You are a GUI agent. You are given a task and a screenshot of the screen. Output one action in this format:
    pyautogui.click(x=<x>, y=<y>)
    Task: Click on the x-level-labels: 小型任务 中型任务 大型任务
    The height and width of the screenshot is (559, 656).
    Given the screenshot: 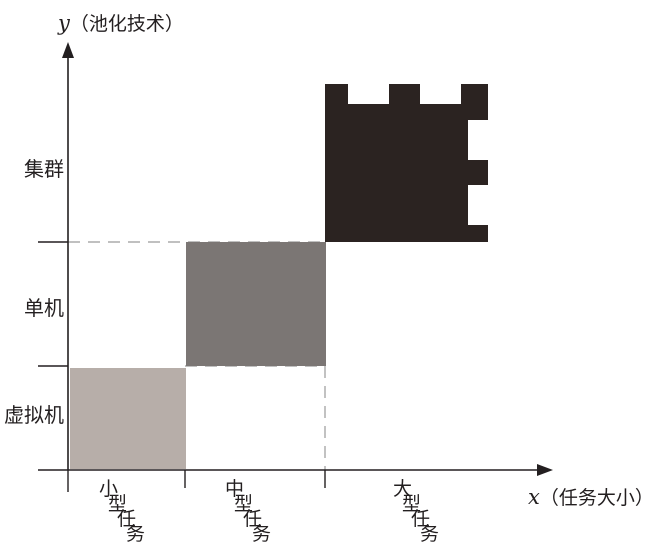 What is the action you would take?
    pyautogui.click(x=269, y=511)
    